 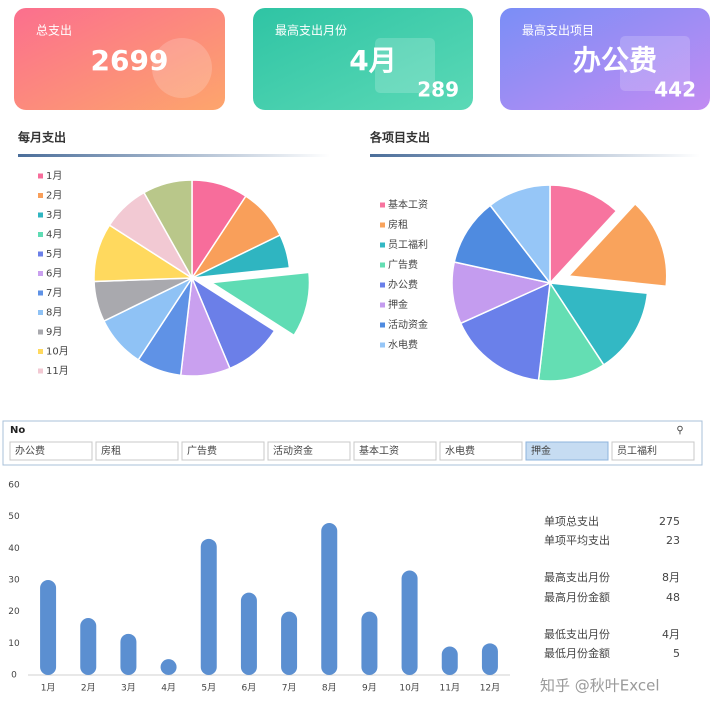 I want to click on x-tick-label: 3月, so click(x=128, y=688).